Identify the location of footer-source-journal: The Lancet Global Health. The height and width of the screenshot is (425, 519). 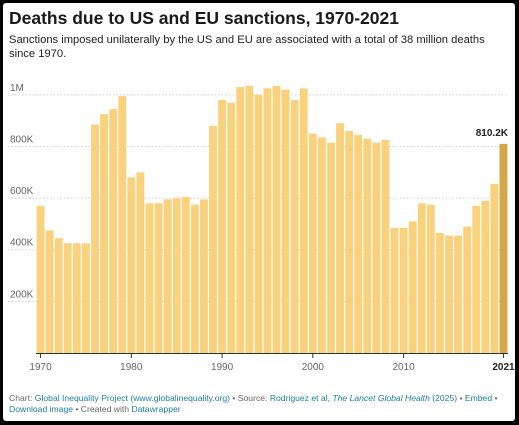
(381, 398).